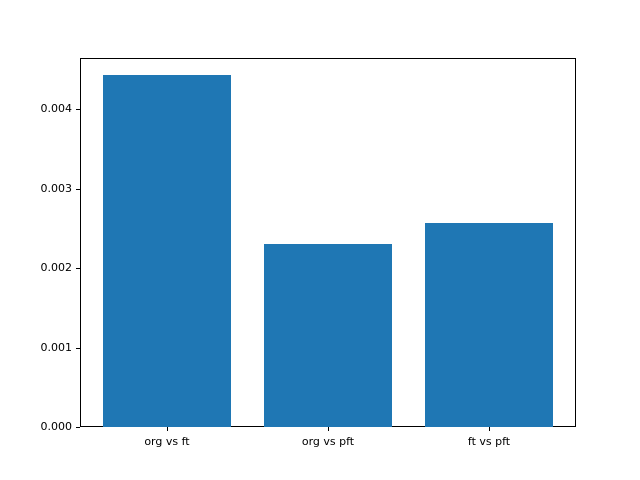 The width and height of the screenshot is (640, 480). What do you see at coordinates (56, 347) in the screenshot?
I see `y-tick-label: 0.001` at bounding box center [56, 347].